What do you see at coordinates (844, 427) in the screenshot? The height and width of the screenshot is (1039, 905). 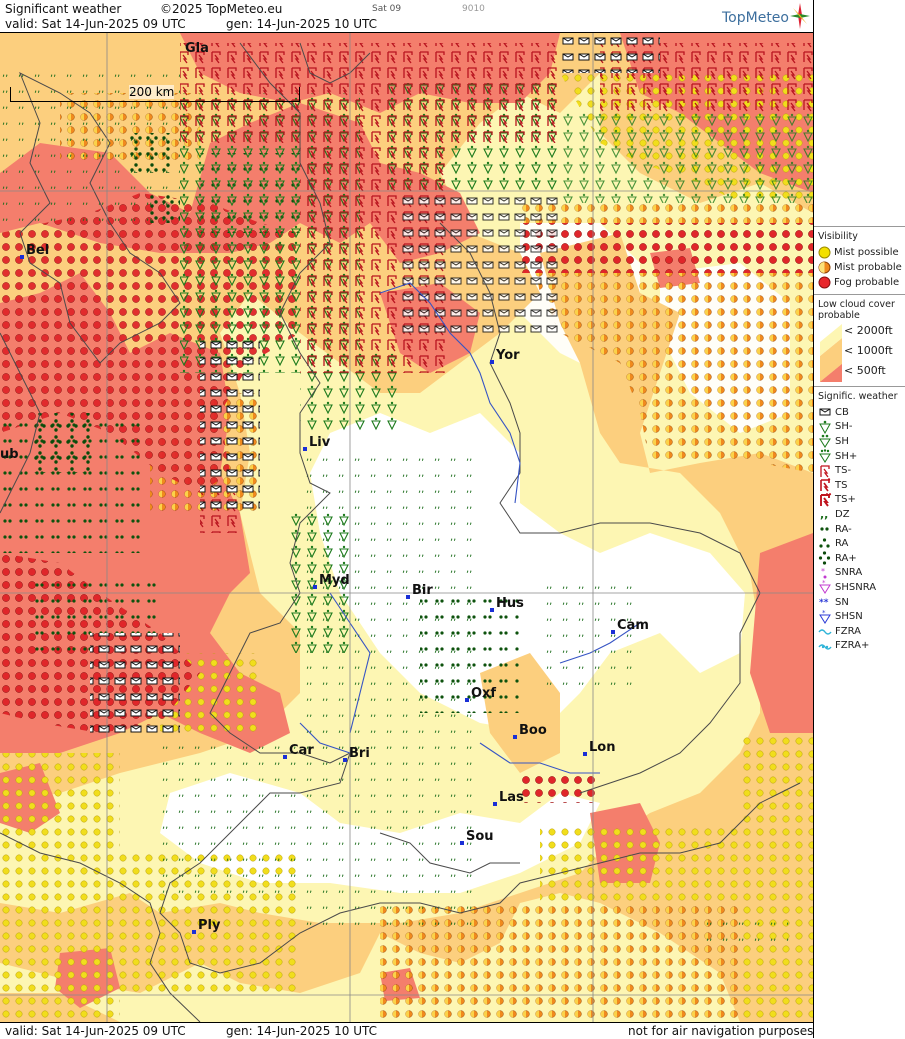 I see `legend-label: SH-` at bounding box center [844, 427].